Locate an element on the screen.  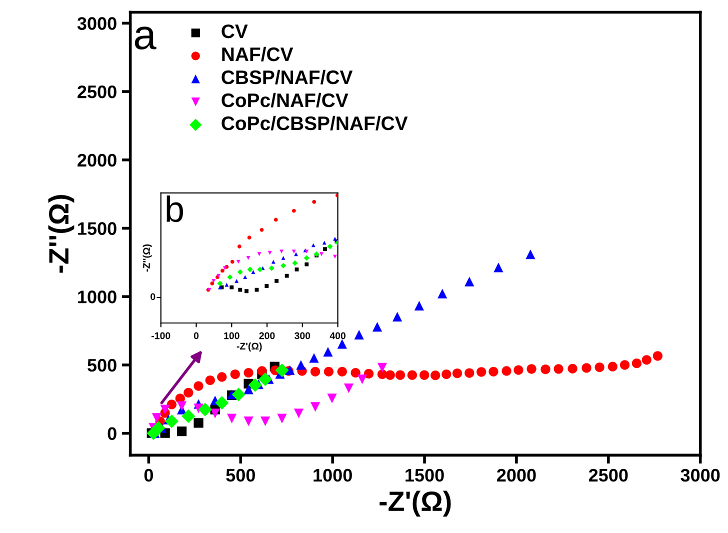
legend-label: NAF/CV is located at coordinates (258, 54).